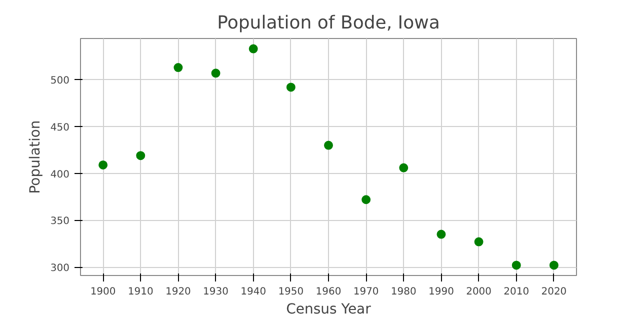 This screenshot has height=320, width=640. I want to click on y-tick-label: 450, so click(60, 128).